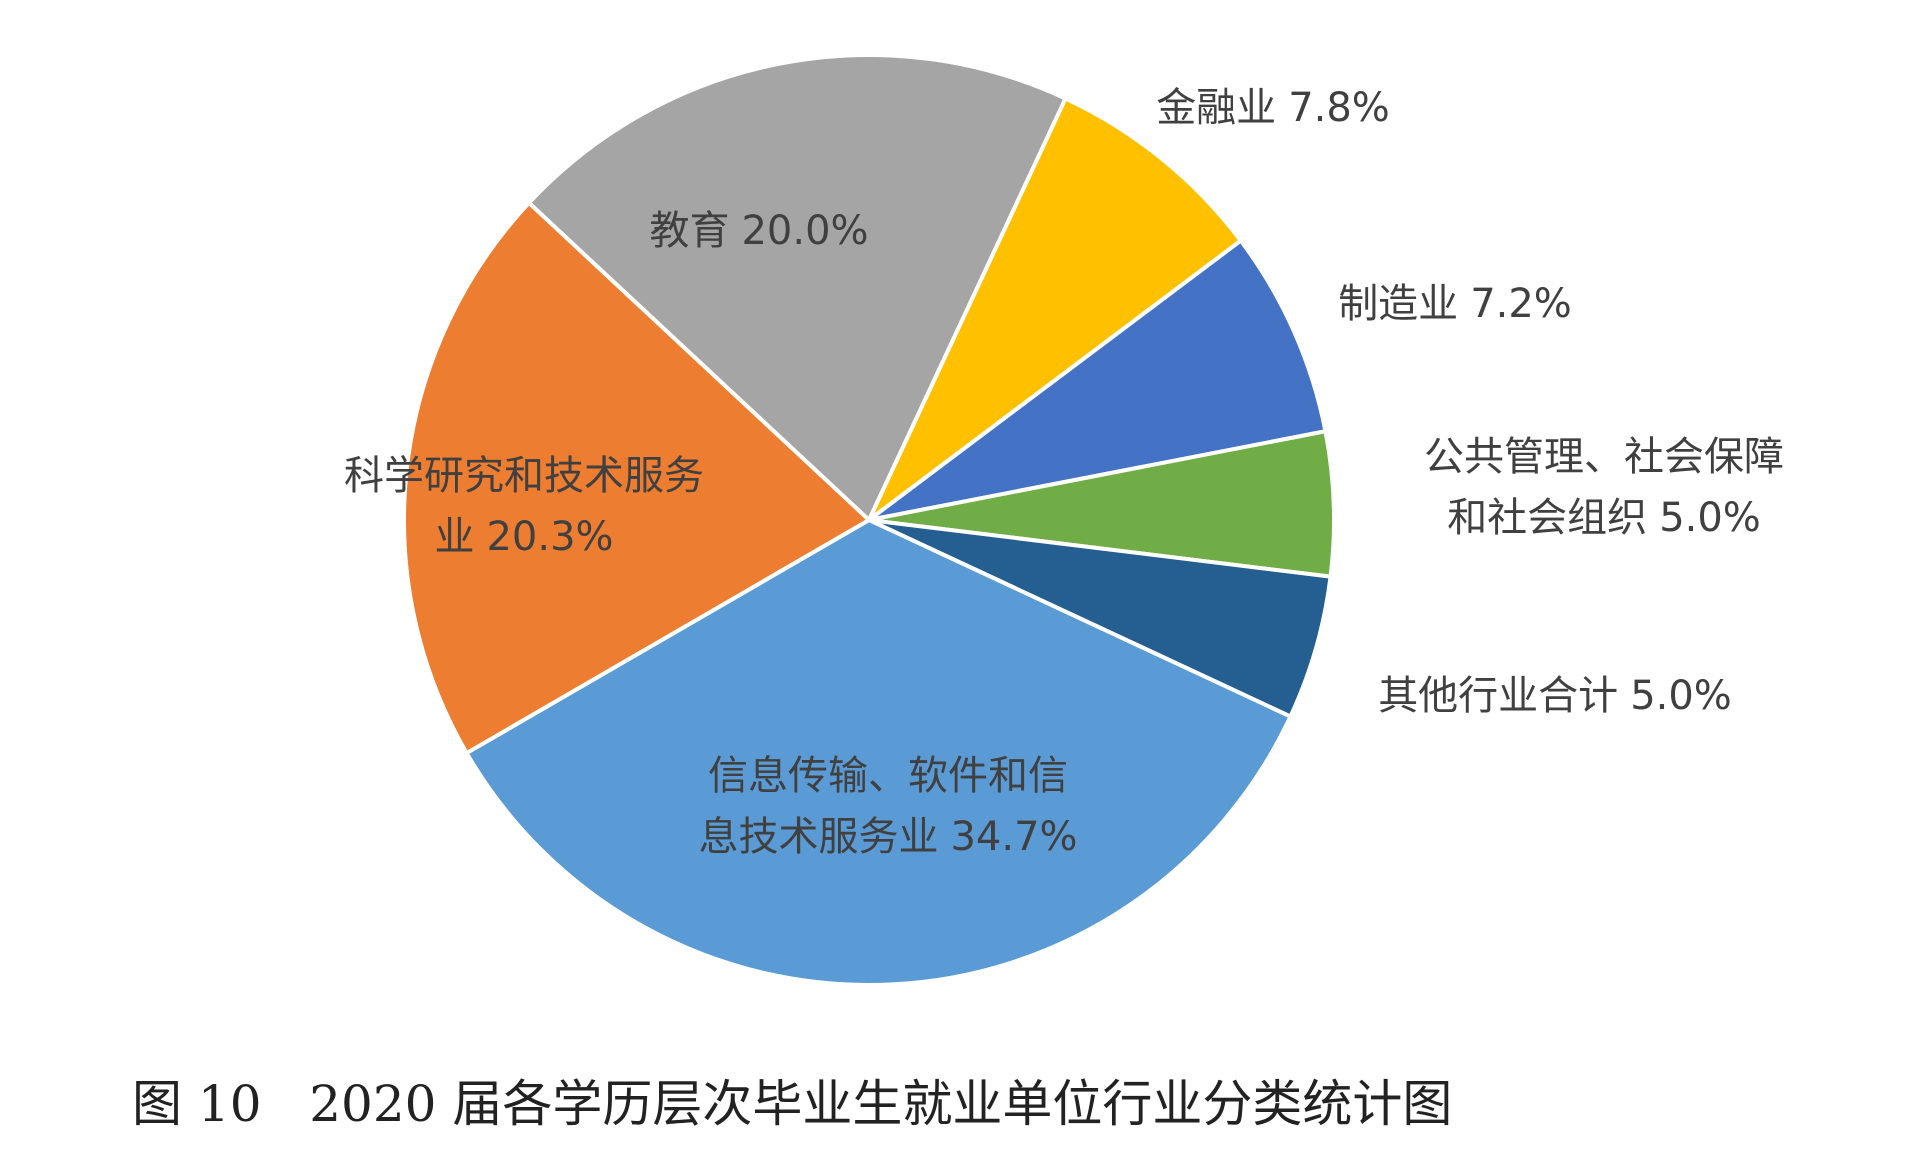 This screenshot has width=1920, height=1175. What do you see at coordinates (1604, 487) in the screenshot?
I see `slice-label: 公共管理、社会保障和社会组织` at bounding box center [1604, 487].